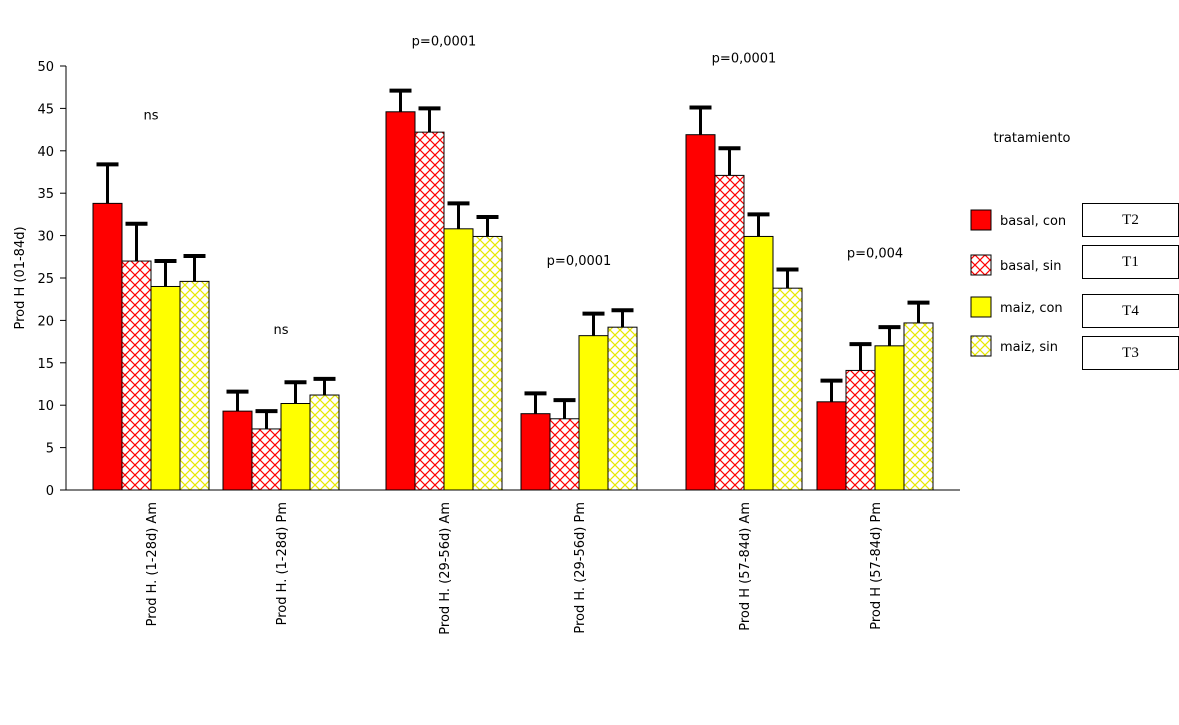 The image size is (1179, 725). Describe the element at coordinates (745, 566) in the screenshot. I see `x-tick-label: Prod H (57-84d) Am` at that location.